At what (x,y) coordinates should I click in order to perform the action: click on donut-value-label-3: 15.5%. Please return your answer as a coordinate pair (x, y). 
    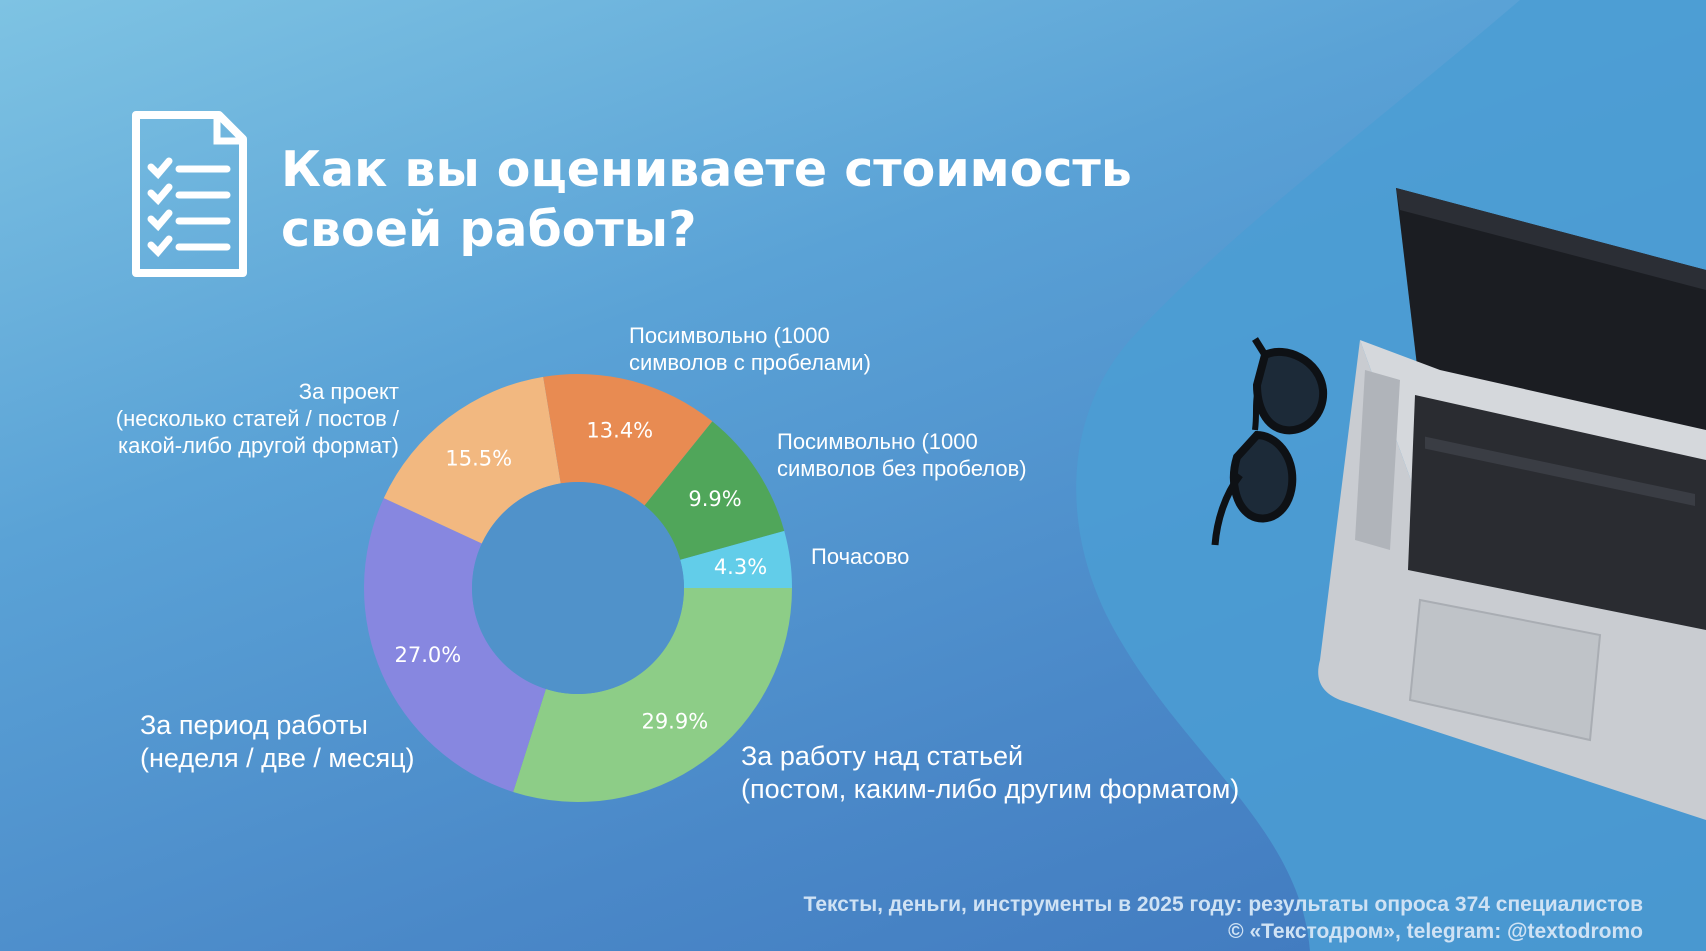
    Looking at the image, I should click on (478, 458).